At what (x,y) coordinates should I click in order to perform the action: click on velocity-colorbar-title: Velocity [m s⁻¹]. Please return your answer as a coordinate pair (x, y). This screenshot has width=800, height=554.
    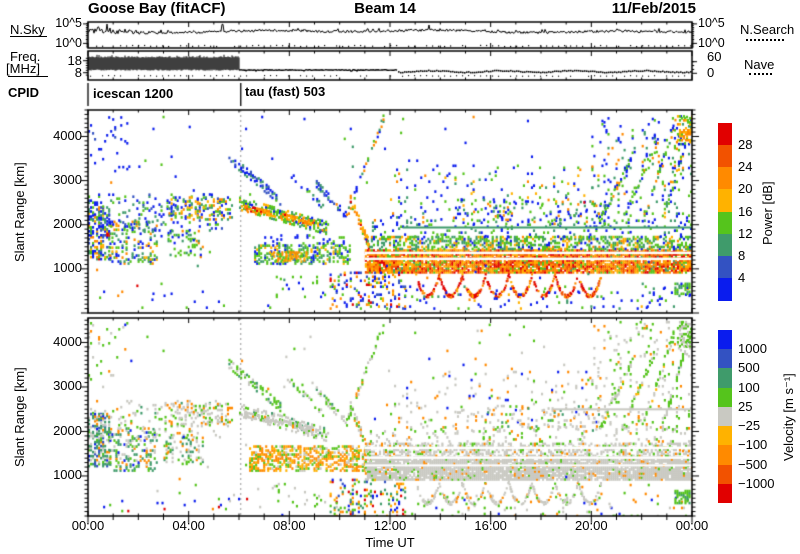
    Looking at the image, I should click on (788, 417).